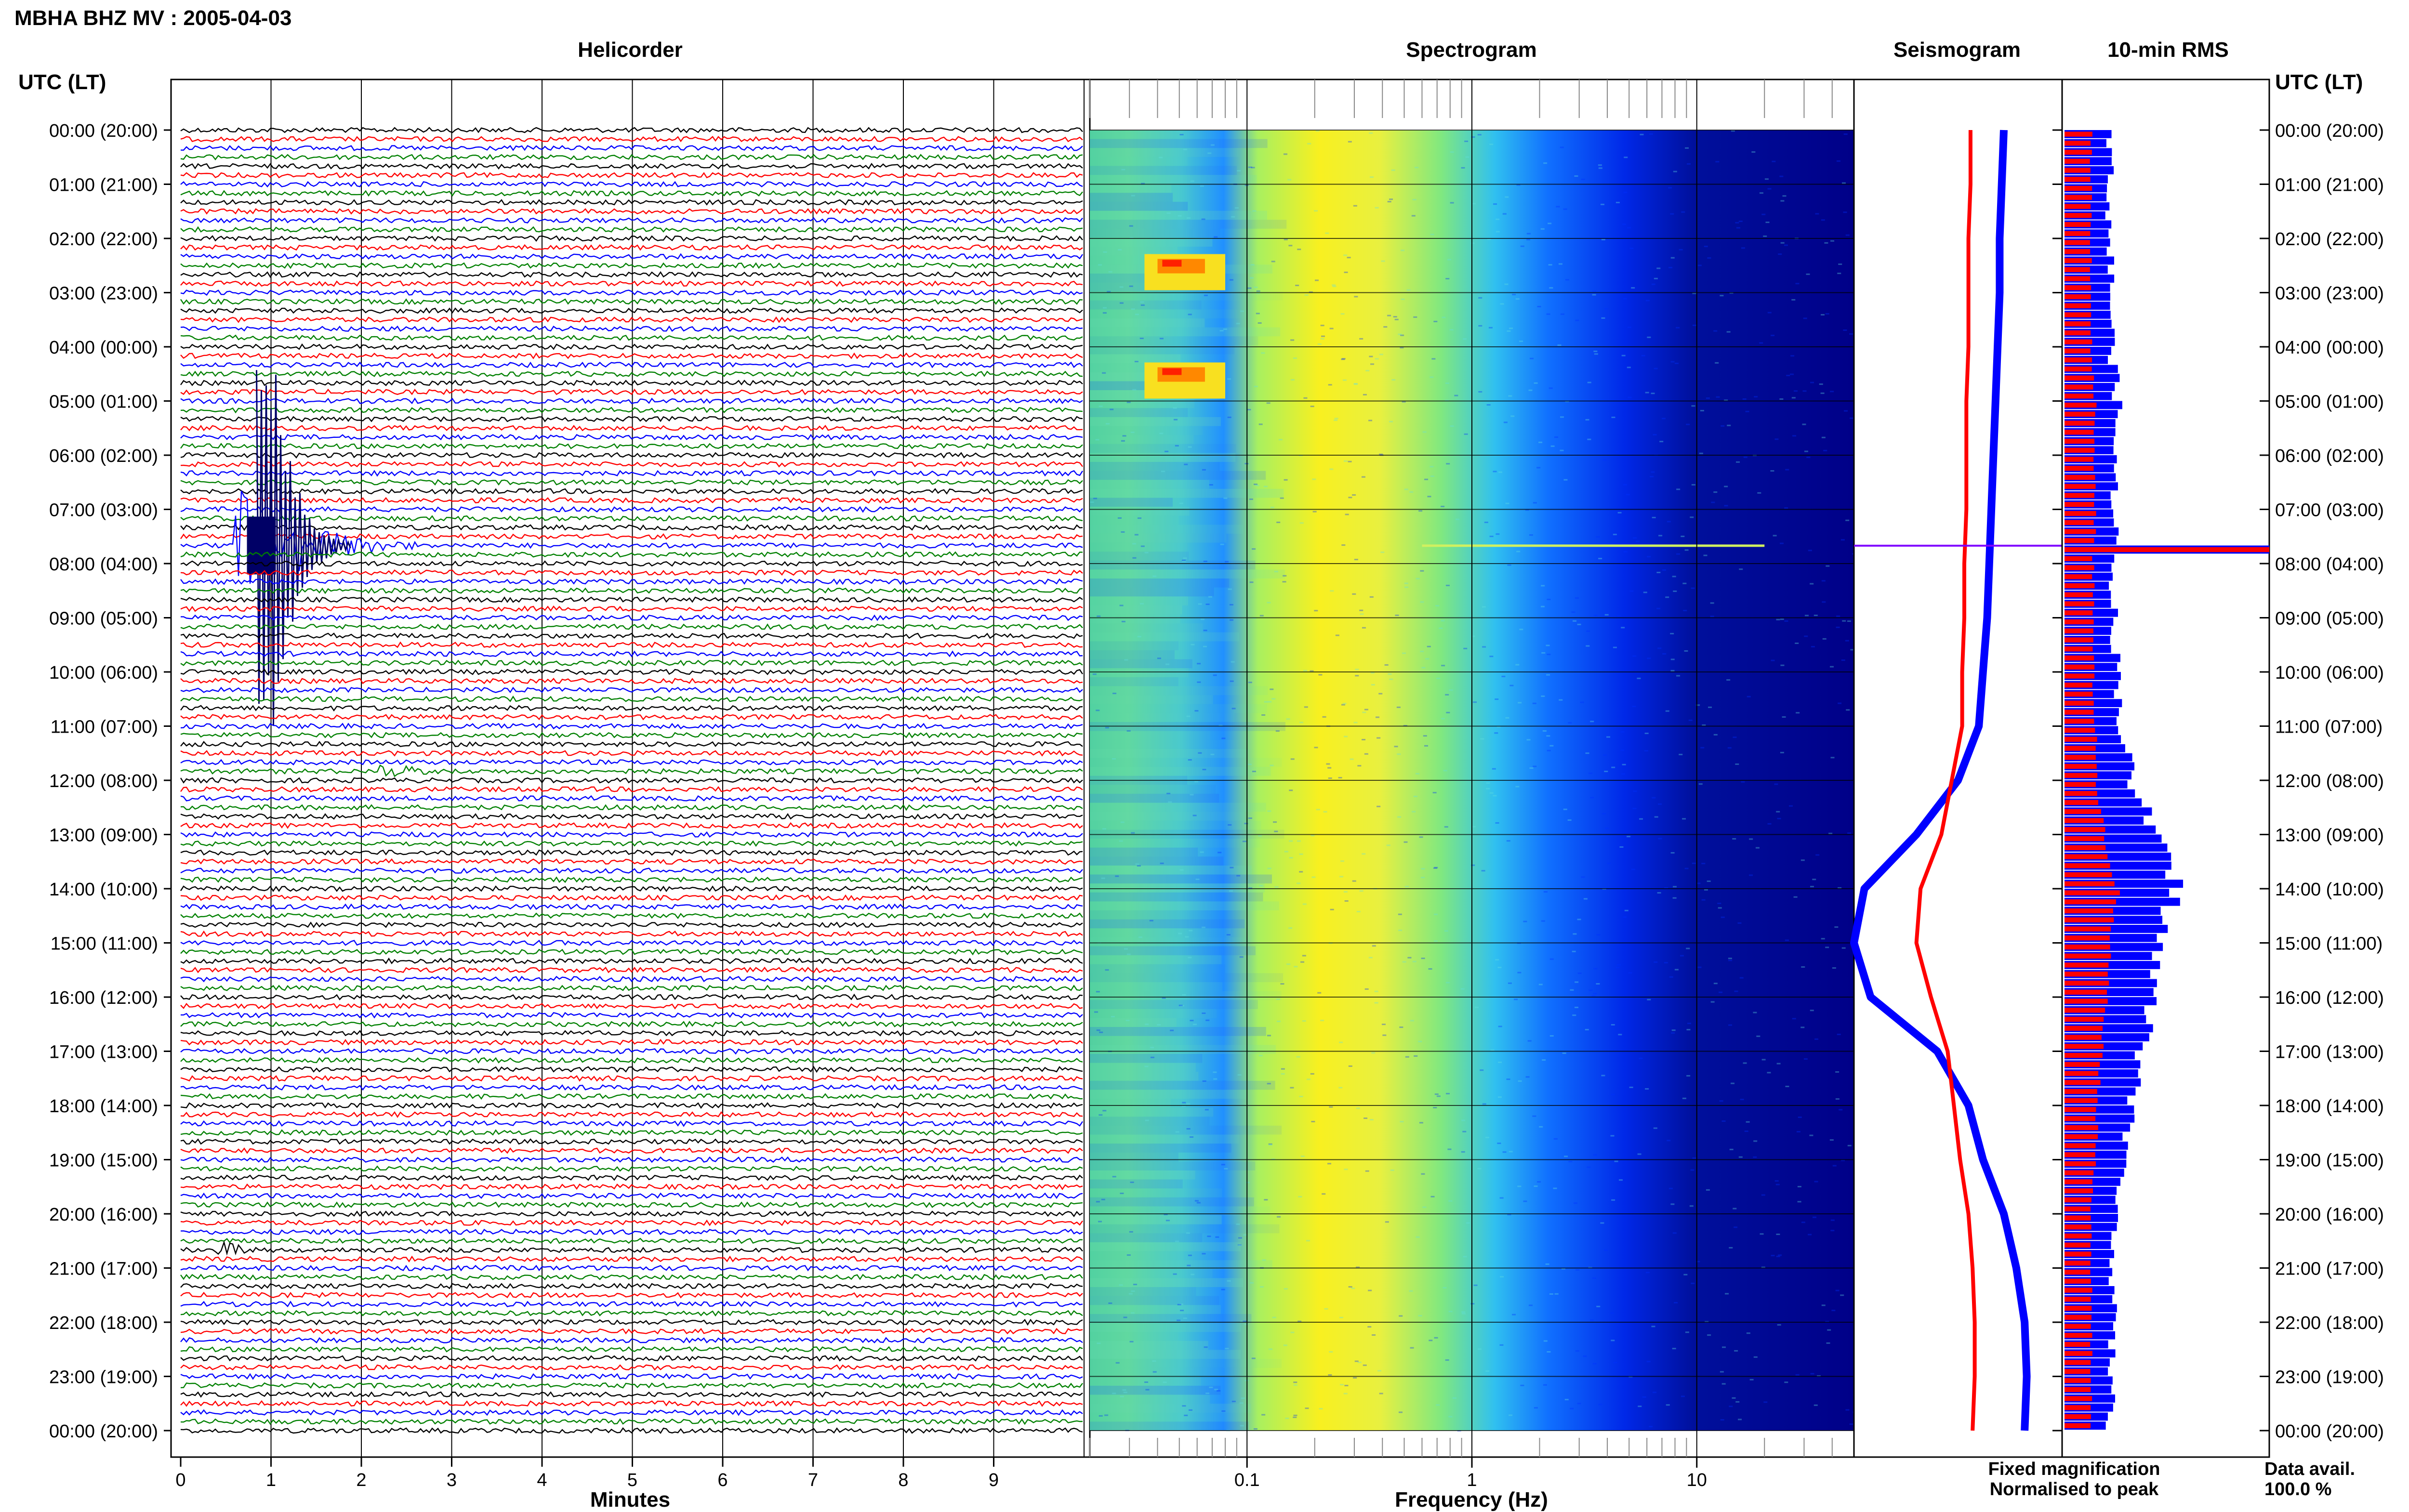  Describe the element at coordinates (2329, 510) in the screenshot. I see `y-tick-label-right: 07:00 (03:00)` at that location.